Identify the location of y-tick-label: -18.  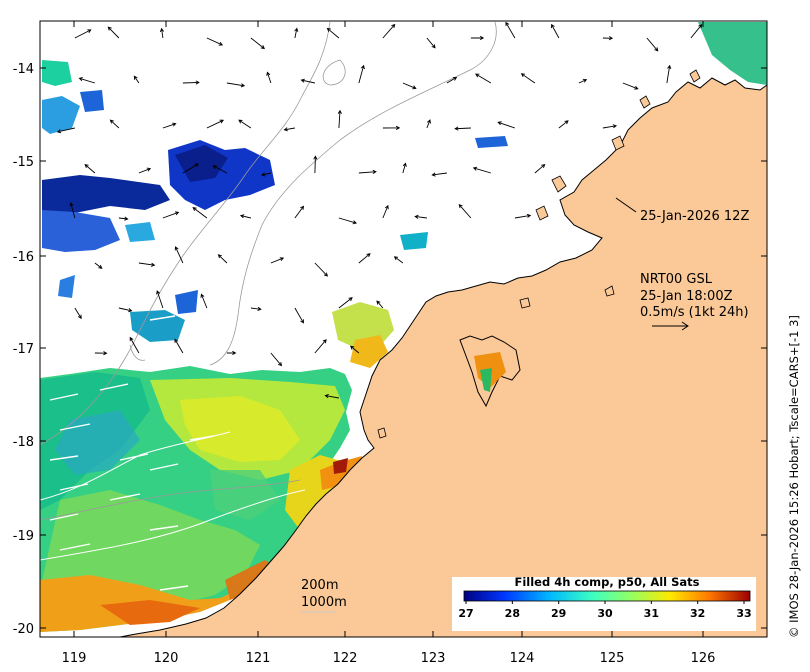
(23, 442).